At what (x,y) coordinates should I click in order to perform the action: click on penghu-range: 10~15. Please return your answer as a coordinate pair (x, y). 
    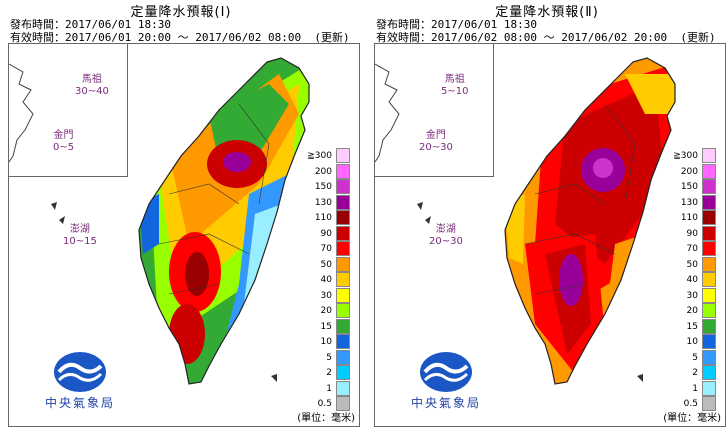
    Looking at the image, I should click on (80, 241).